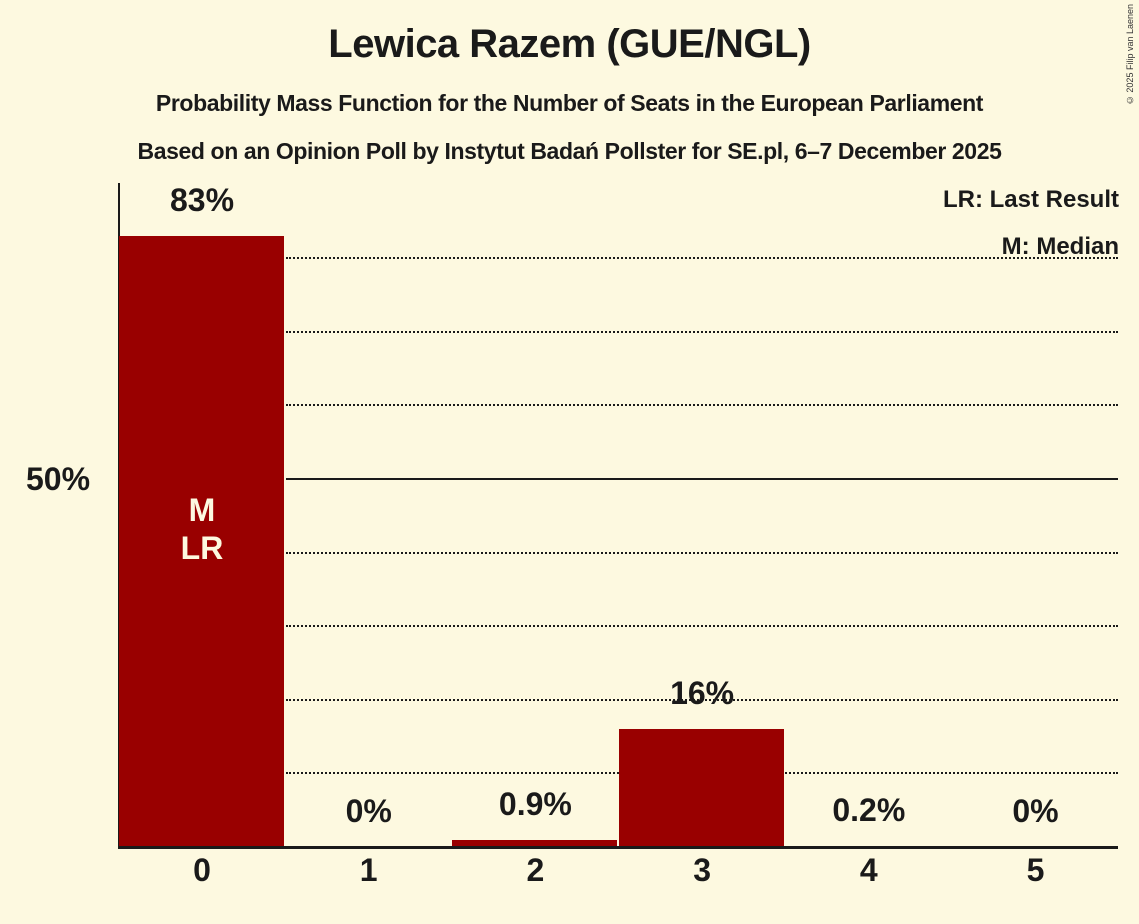 The image size is (1139, 924). Describe the element at coordinates (202, 870) in the screenshot. I see `x-tick-label: 0` at that location.